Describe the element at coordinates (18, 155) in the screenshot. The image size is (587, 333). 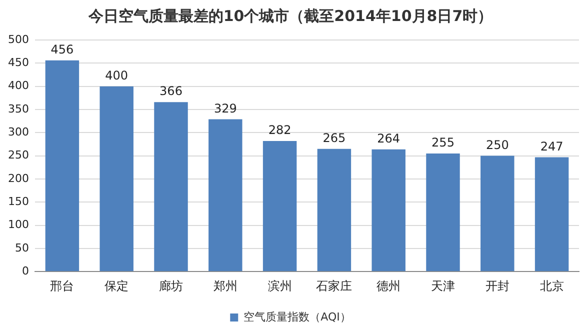
I see `y-tick-label: 250` at that location.